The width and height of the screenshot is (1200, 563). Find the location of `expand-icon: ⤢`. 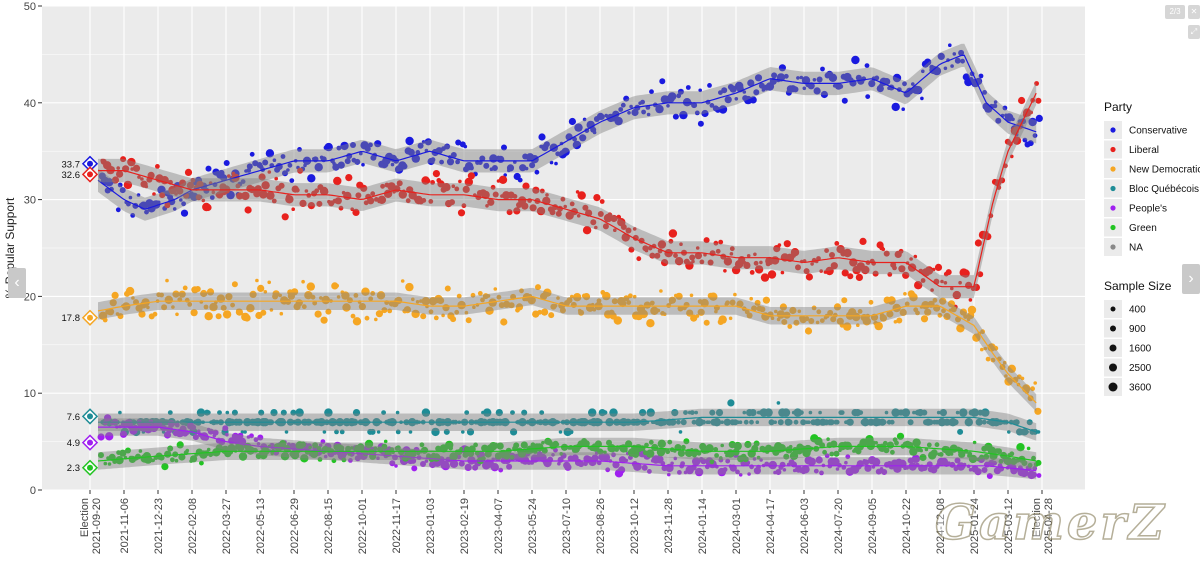

expand-icon: ⤢ is located at coordinates (1194, 32).